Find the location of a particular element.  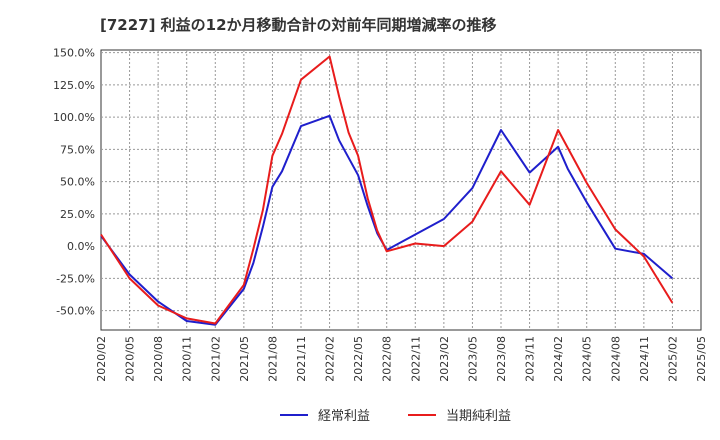

x-tick-label: 2021/08 is located at coordinates (272, 359).